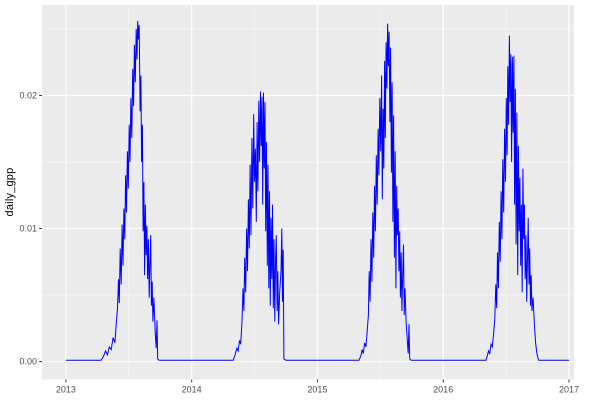 The width and height of the screenshot is (600, 400). What do you see at coordinates (192, 390) in the screenshot?
I see `x-tick-label: 2014` at bounding box center [192, 390].